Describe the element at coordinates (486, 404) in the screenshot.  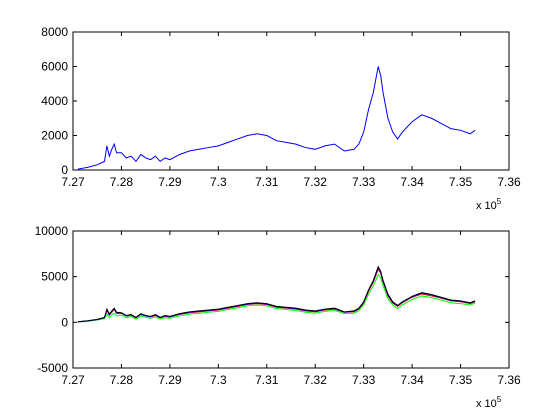
I see `bottom-x-multiplier-base: x 10` at that location.